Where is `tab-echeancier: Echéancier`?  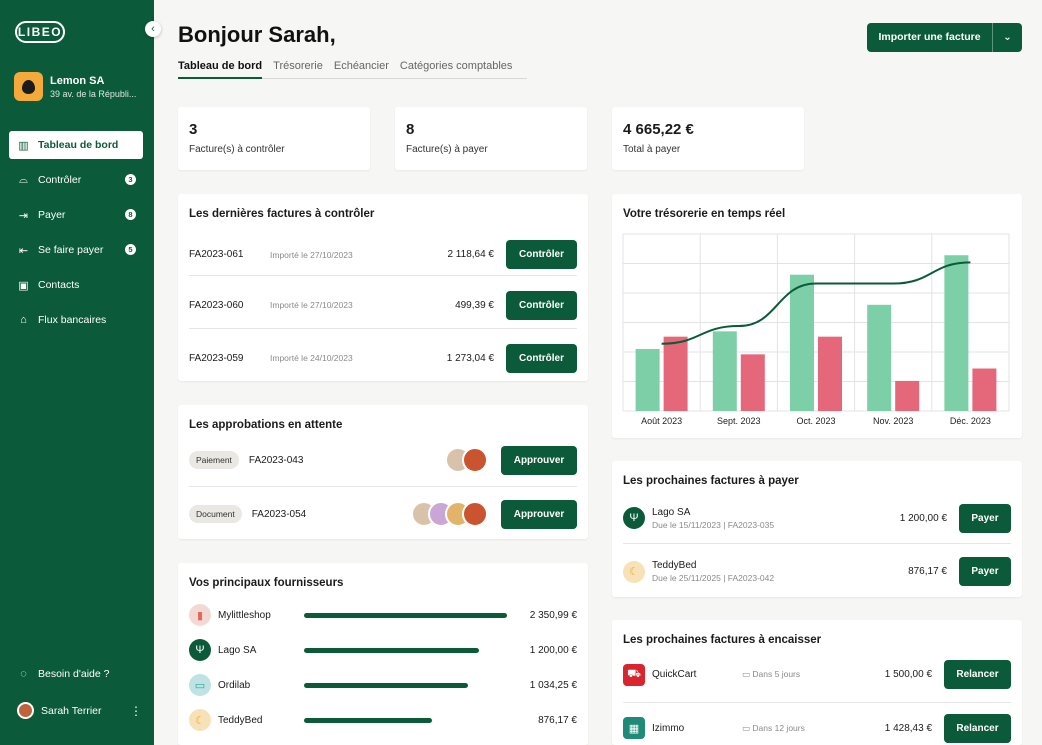 tab-echeancier: Echéancier is located at coordinates (361, 66).